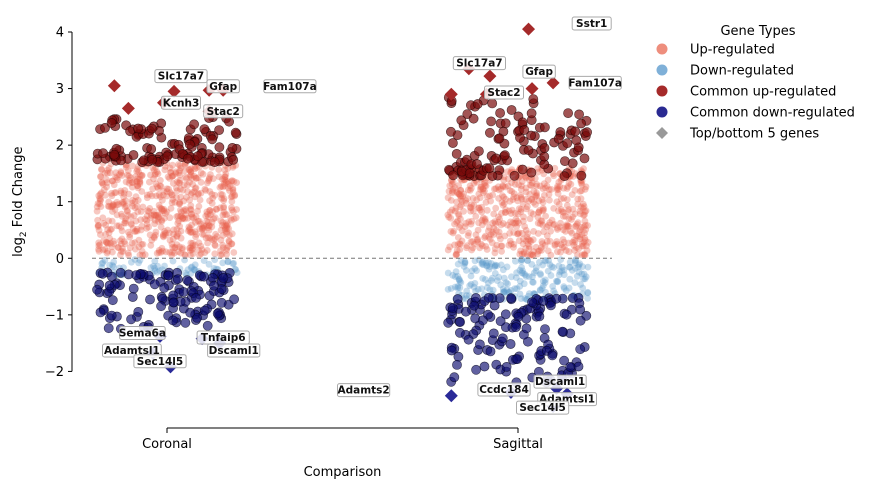 This screenshot has width=882, height=494. Describe the element at coordinates (503, 93) in the screenshot. I see `gene-label: Stac2` at that location.